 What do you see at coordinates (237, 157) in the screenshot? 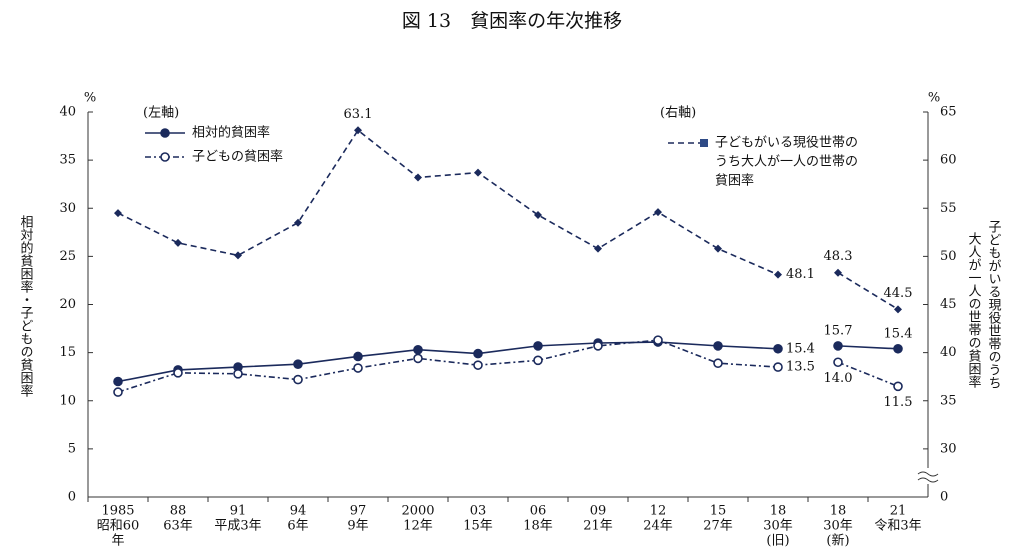
I see `legend-label: 子どもの貧困率` at bounding box center [237, 157].